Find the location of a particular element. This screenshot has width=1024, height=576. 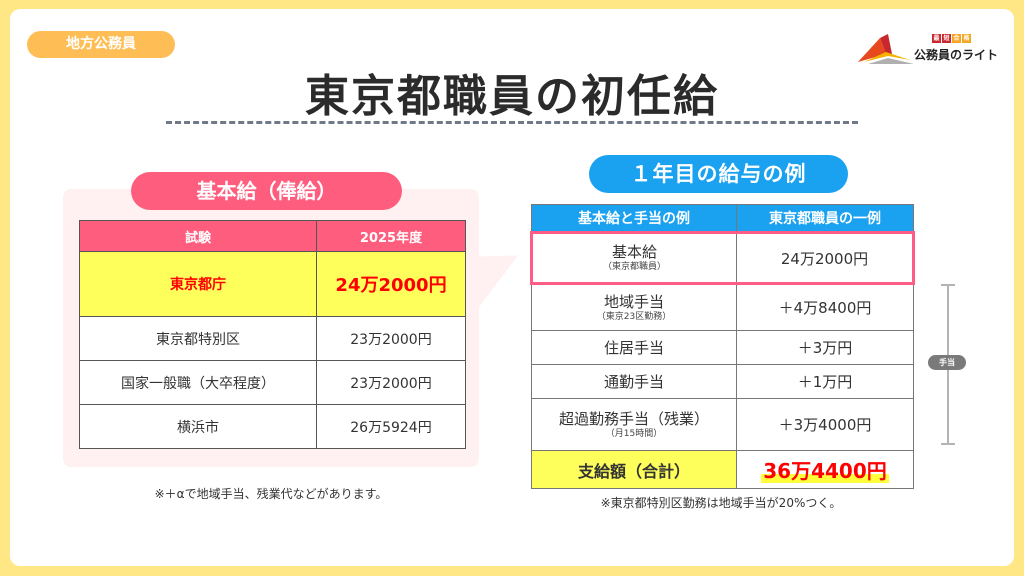

table-row: 通勤手当 ＋1万円 is located at coordinates (722, 381).